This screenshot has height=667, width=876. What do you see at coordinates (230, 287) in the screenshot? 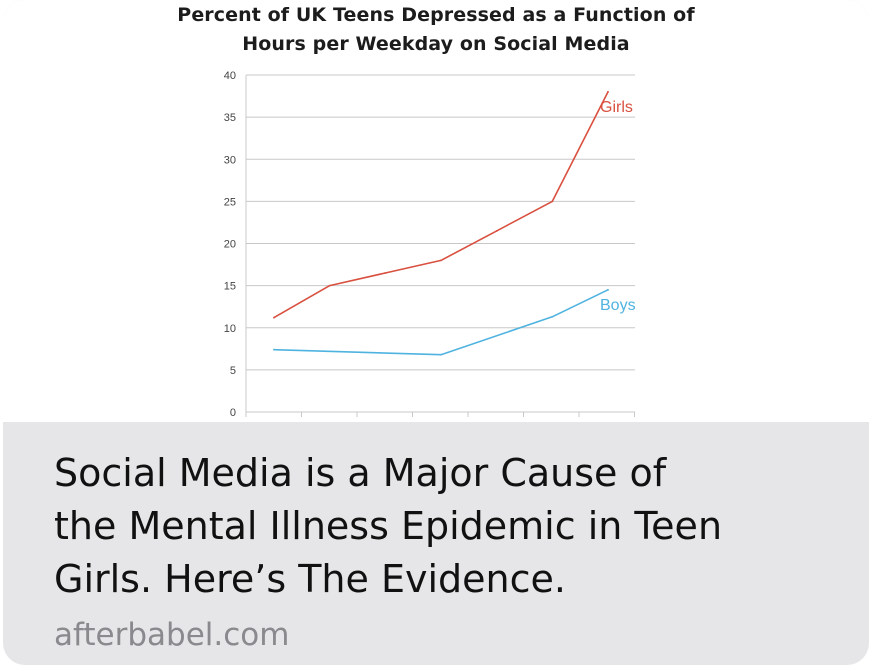
I see `y-tick-label-15: 15` at bounding box center [230, 287].